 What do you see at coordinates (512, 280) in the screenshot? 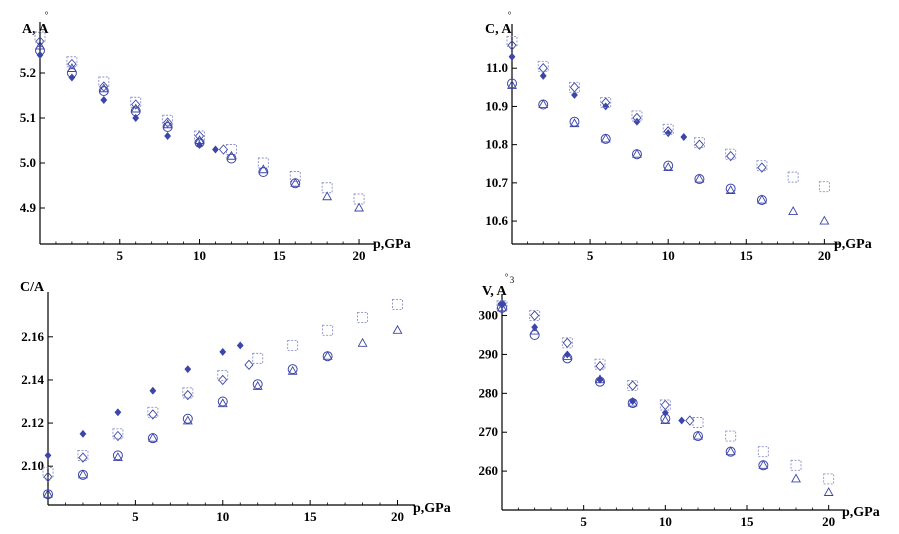
I see `y-axis-label-power: 3` at bounding box center [512, 280].